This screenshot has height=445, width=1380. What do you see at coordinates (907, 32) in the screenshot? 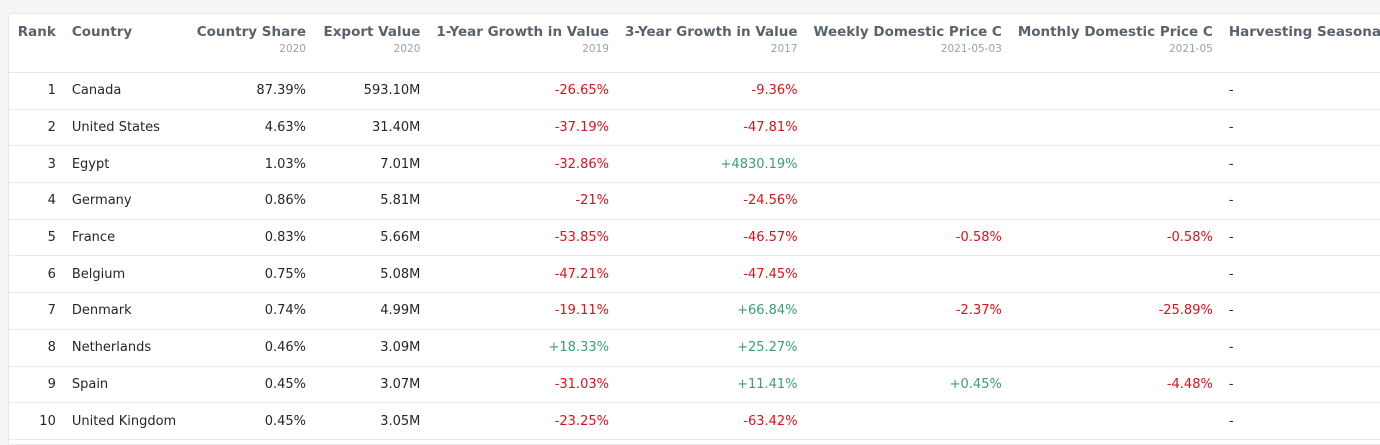
I see `column-label: Weekly Domestic Price C` at bounding box center [907, 32].